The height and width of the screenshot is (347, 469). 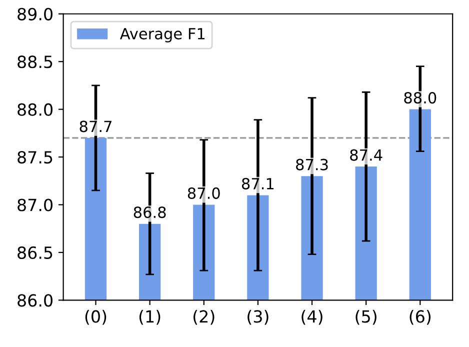 What do you see at coordinates (366, 317) in the screenshot?
I see `x-tick-label: (5)` at bounding box center [366, 317].